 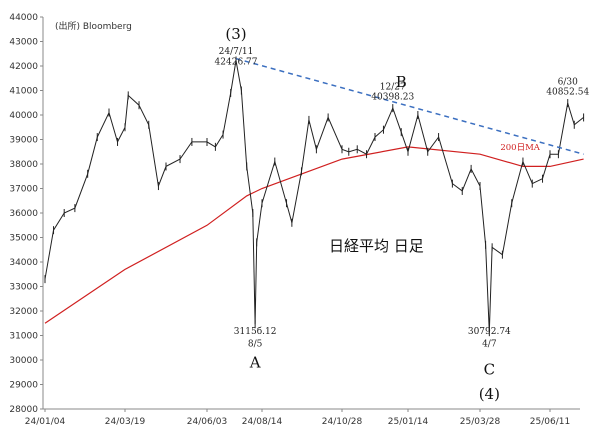 What do you see at coordinates (23, 165) in the screenshot?
I see `y-tick-label: 38000` at bounding box center [23, 165].